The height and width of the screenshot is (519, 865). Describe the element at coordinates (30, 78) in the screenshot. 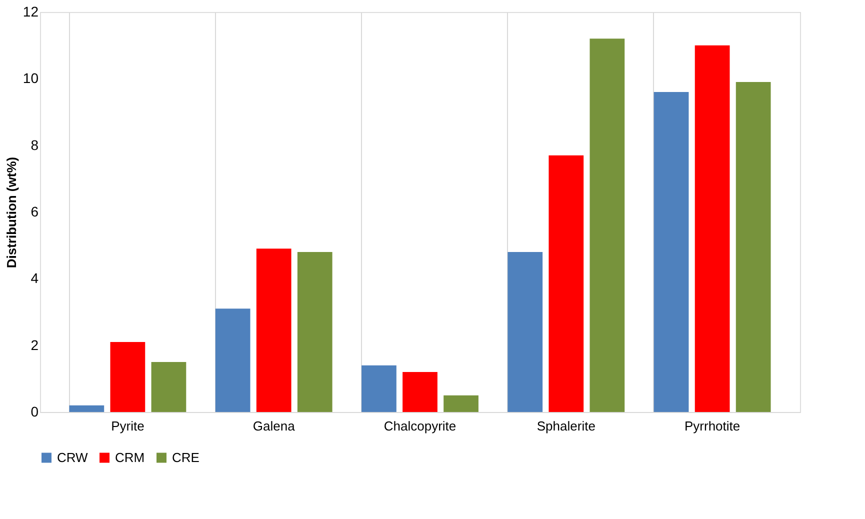

I see `y-tick-label: 10` at that location.